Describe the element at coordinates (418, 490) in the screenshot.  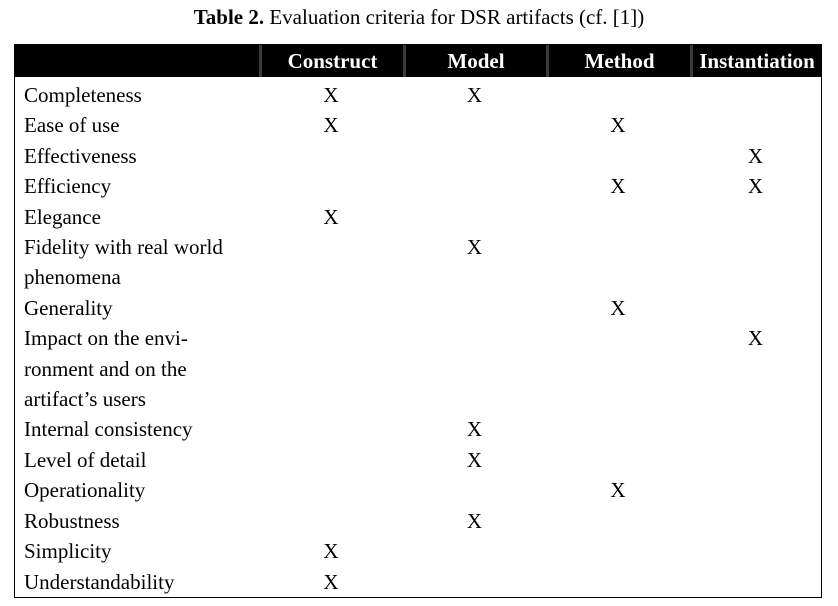
I see `table-row: Operationality X` at that location.